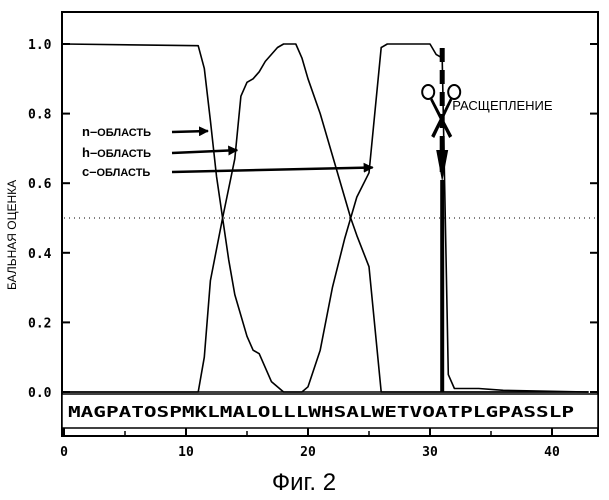  What do you see at coordinates (502, 105) in the screenshot?
I see `cleavage-label: РАСЩЕПЛЕНИЕ` at bounding box center [502, 105].